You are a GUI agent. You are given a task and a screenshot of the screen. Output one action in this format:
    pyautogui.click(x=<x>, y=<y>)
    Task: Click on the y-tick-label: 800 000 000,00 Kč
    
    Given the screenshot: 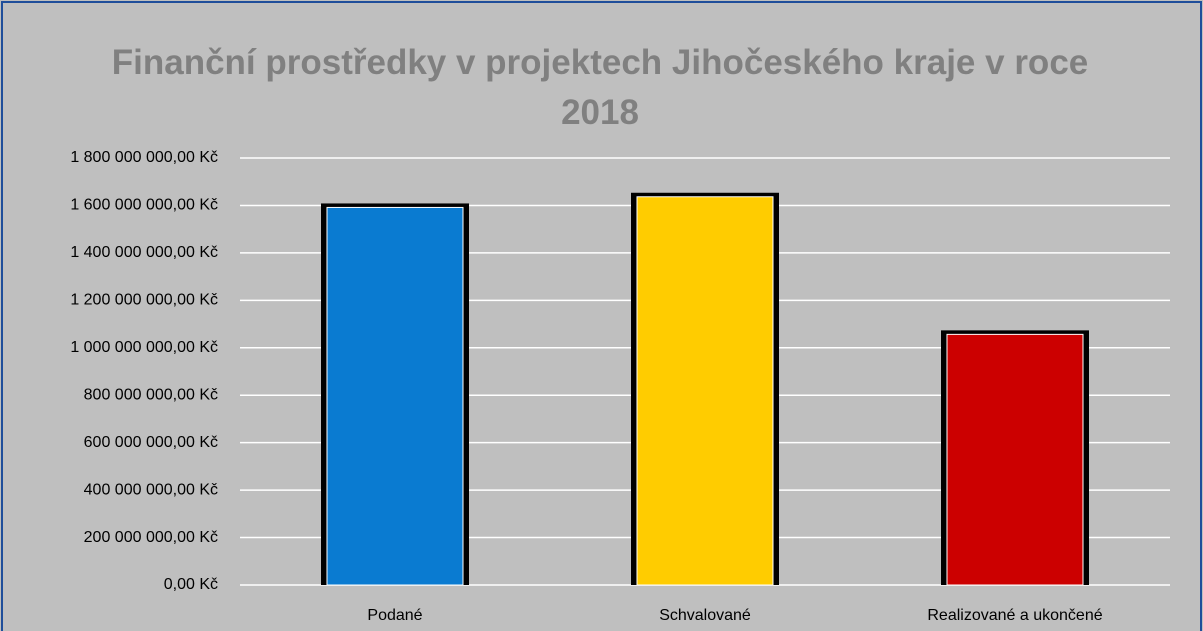 What is the action you would take?
    pyautogui.click(x=151, y=394)
    